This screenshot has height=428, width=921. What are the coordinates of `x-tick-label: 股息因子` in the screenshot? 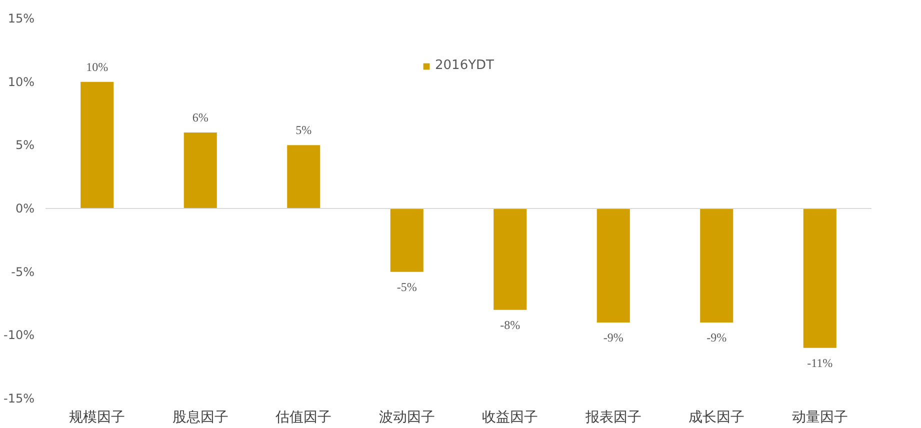 It's located at (200, 418).